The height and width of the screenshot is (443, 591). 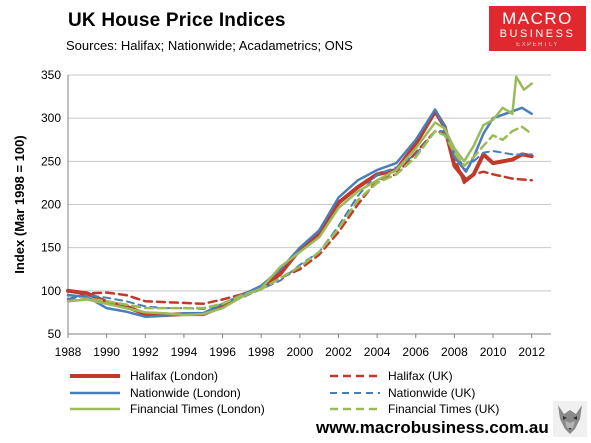 What do you see at coordinates (51, 291) in the screenshot?
I see `y-tick-label-100: 100` at bounding box center [51, 291].